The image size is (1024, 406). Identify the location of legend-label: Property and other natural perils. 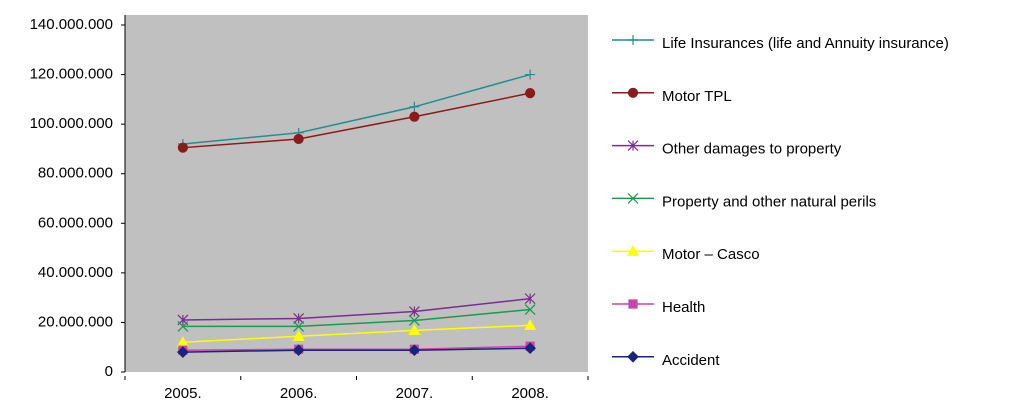
(769, 201).